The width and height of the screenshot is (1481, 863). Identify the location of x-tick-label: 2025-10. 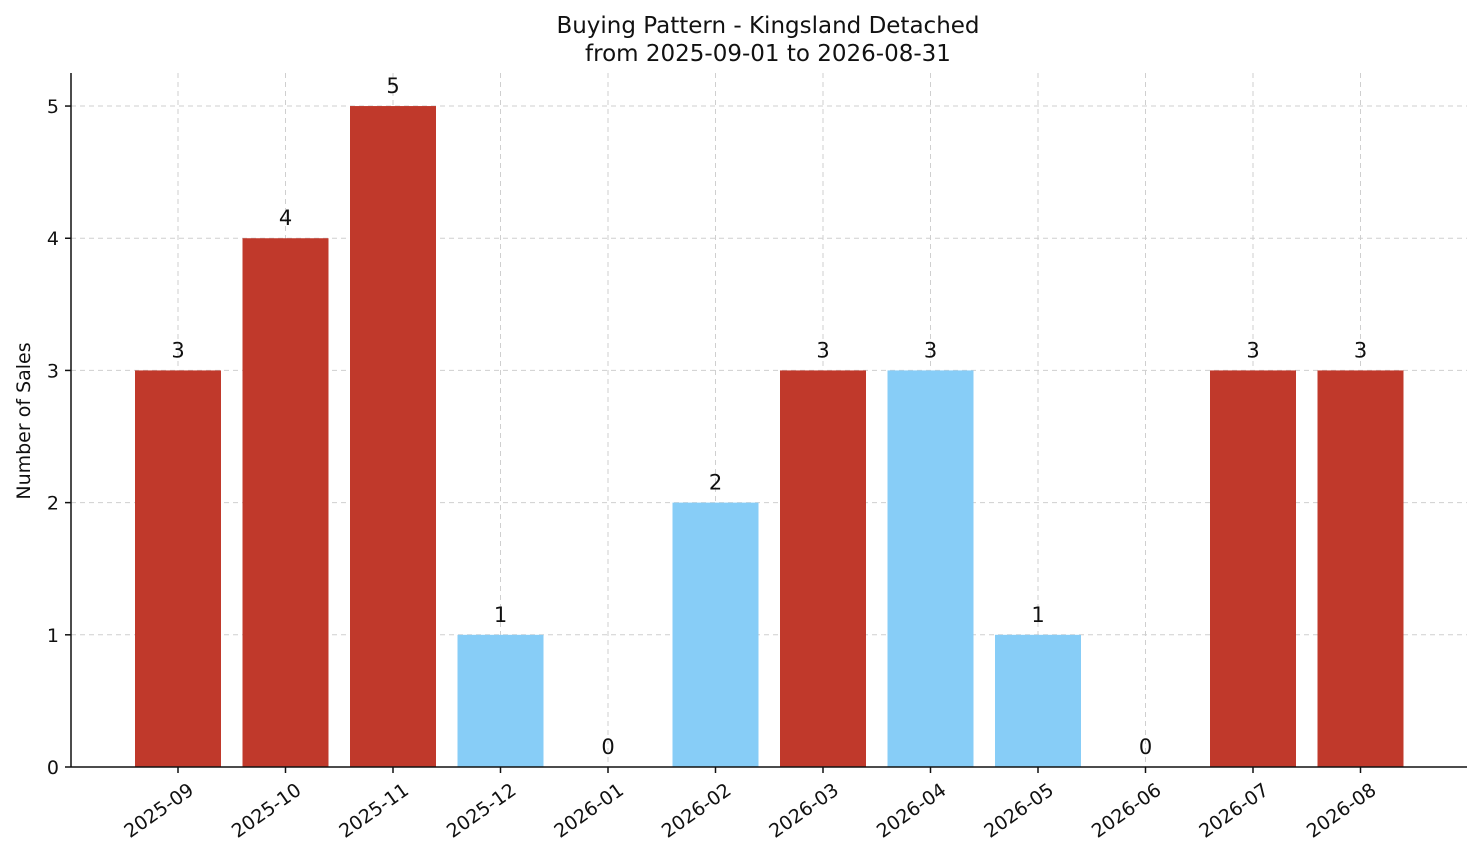
(267, 811).